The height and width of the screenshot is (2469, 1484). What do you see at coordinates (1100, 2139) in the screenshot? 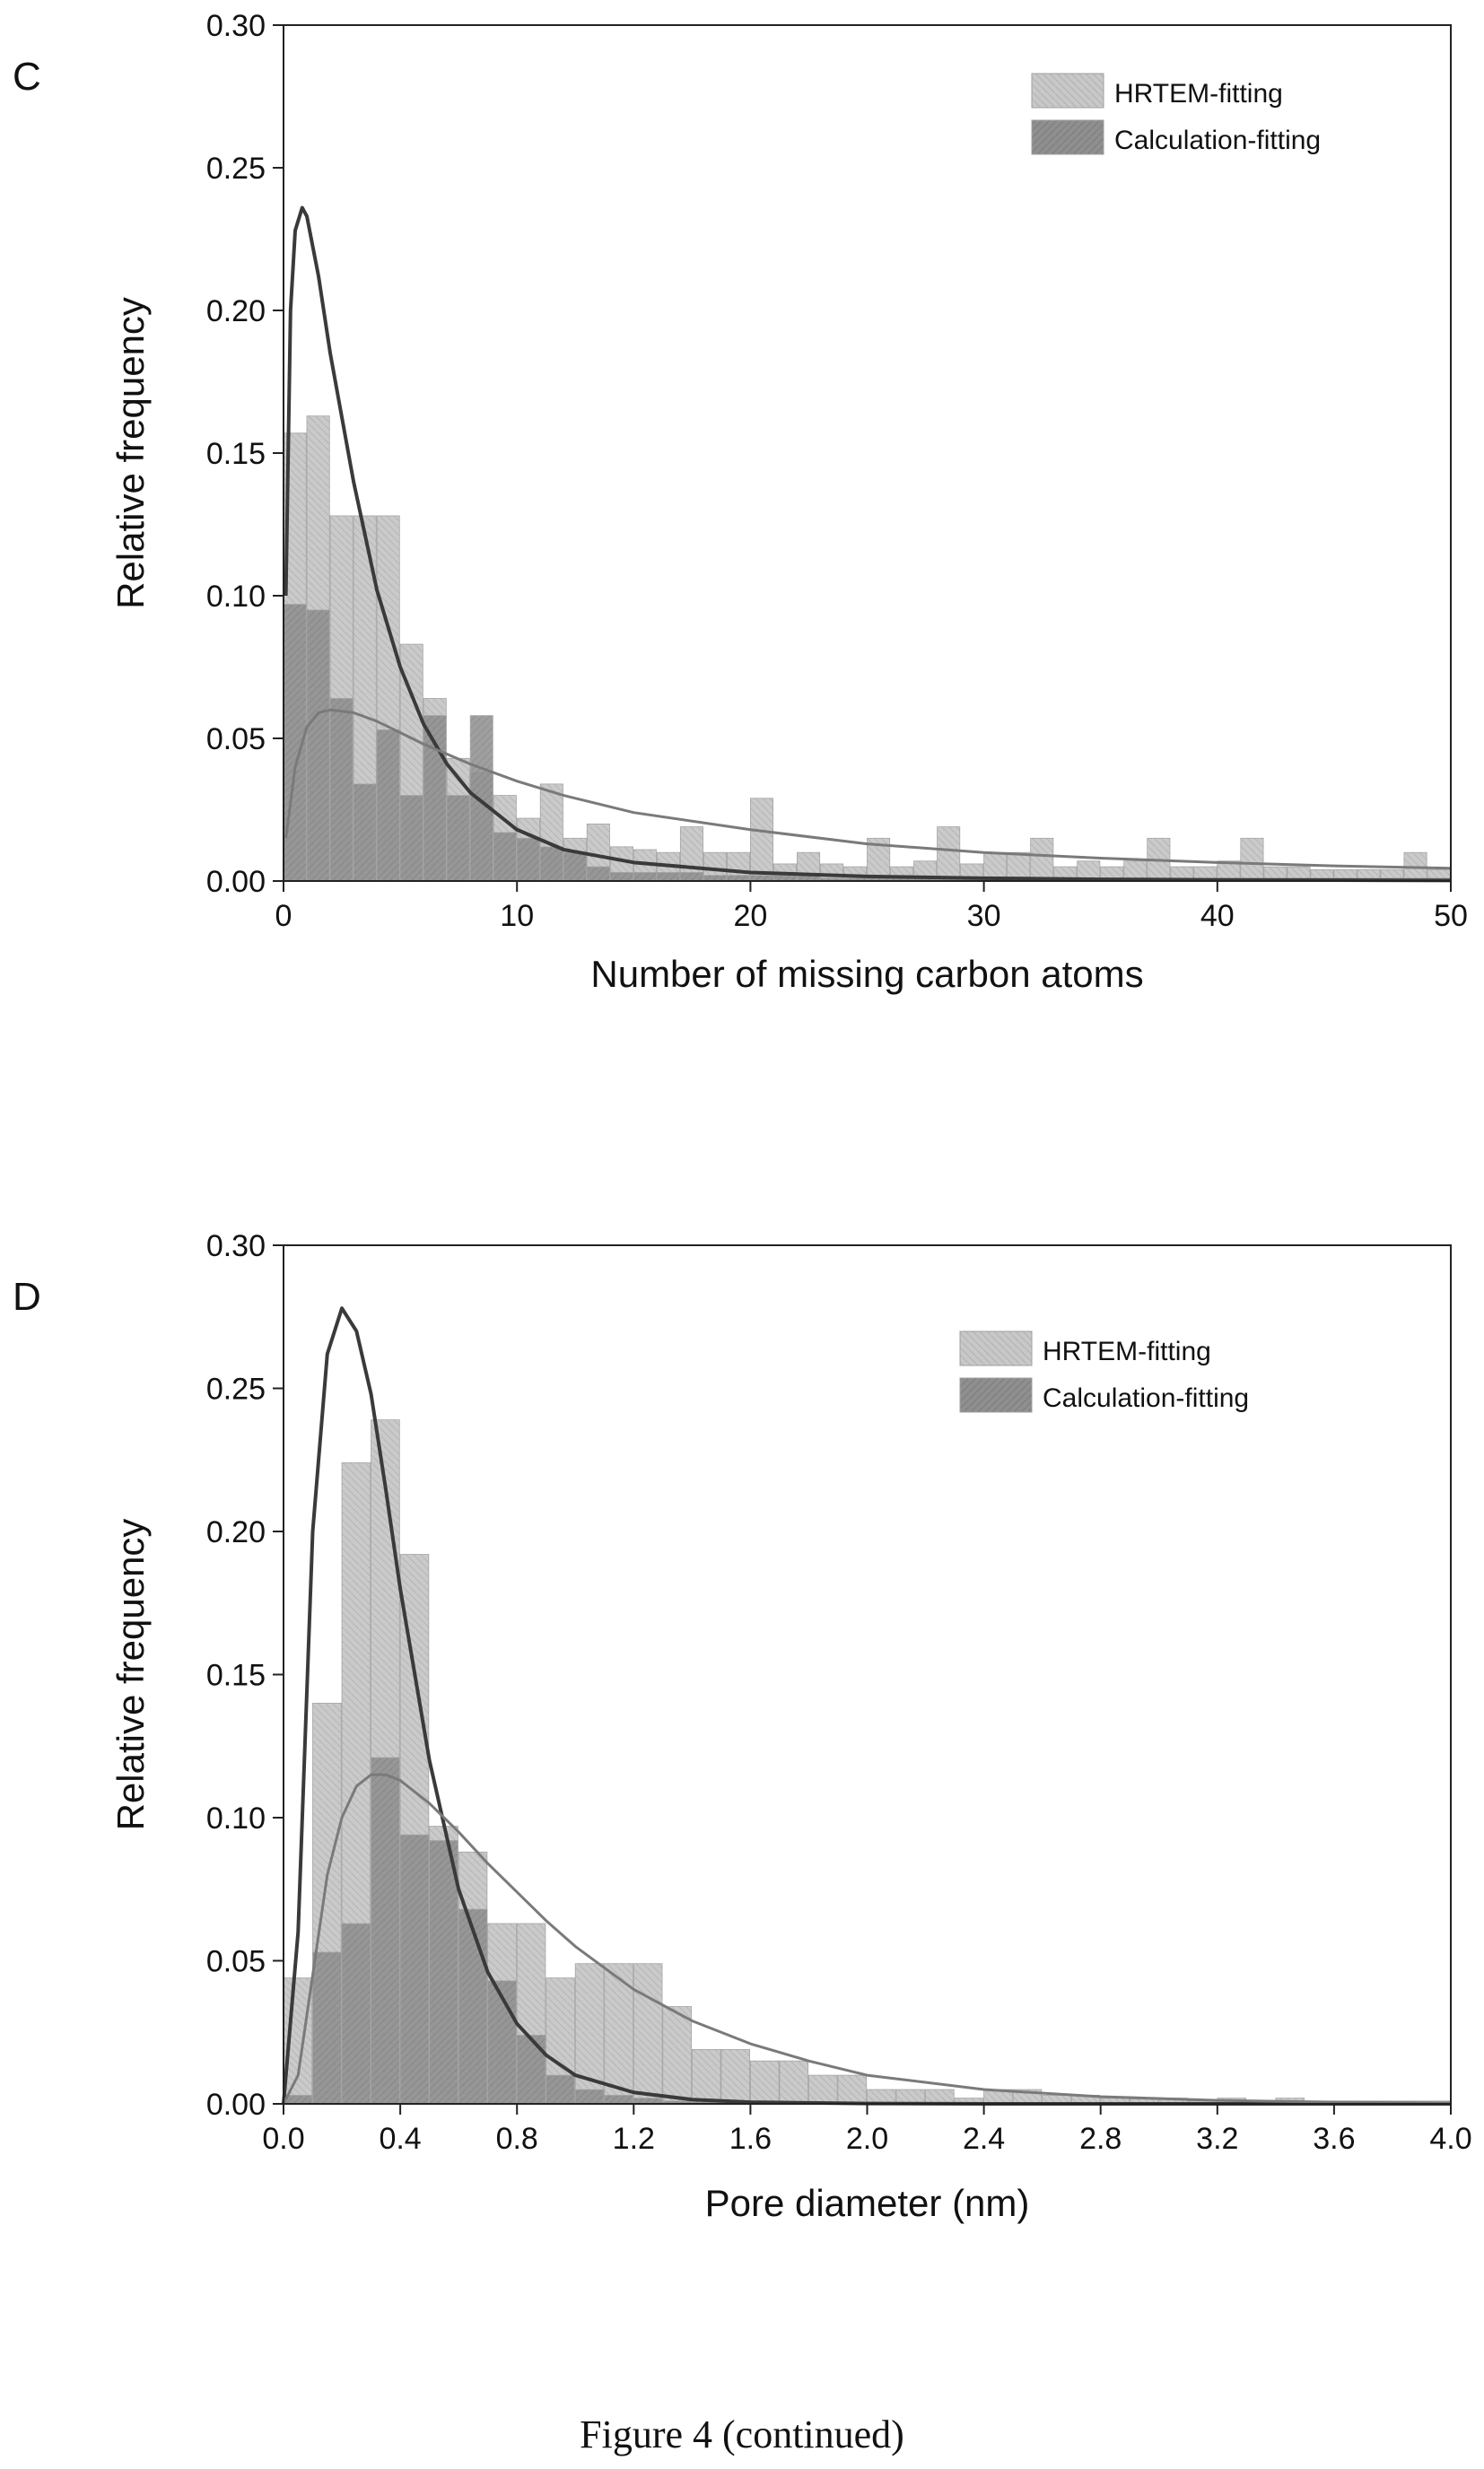
I see `x-tick-label: 2.8` at bounding box center [1100, 2139].